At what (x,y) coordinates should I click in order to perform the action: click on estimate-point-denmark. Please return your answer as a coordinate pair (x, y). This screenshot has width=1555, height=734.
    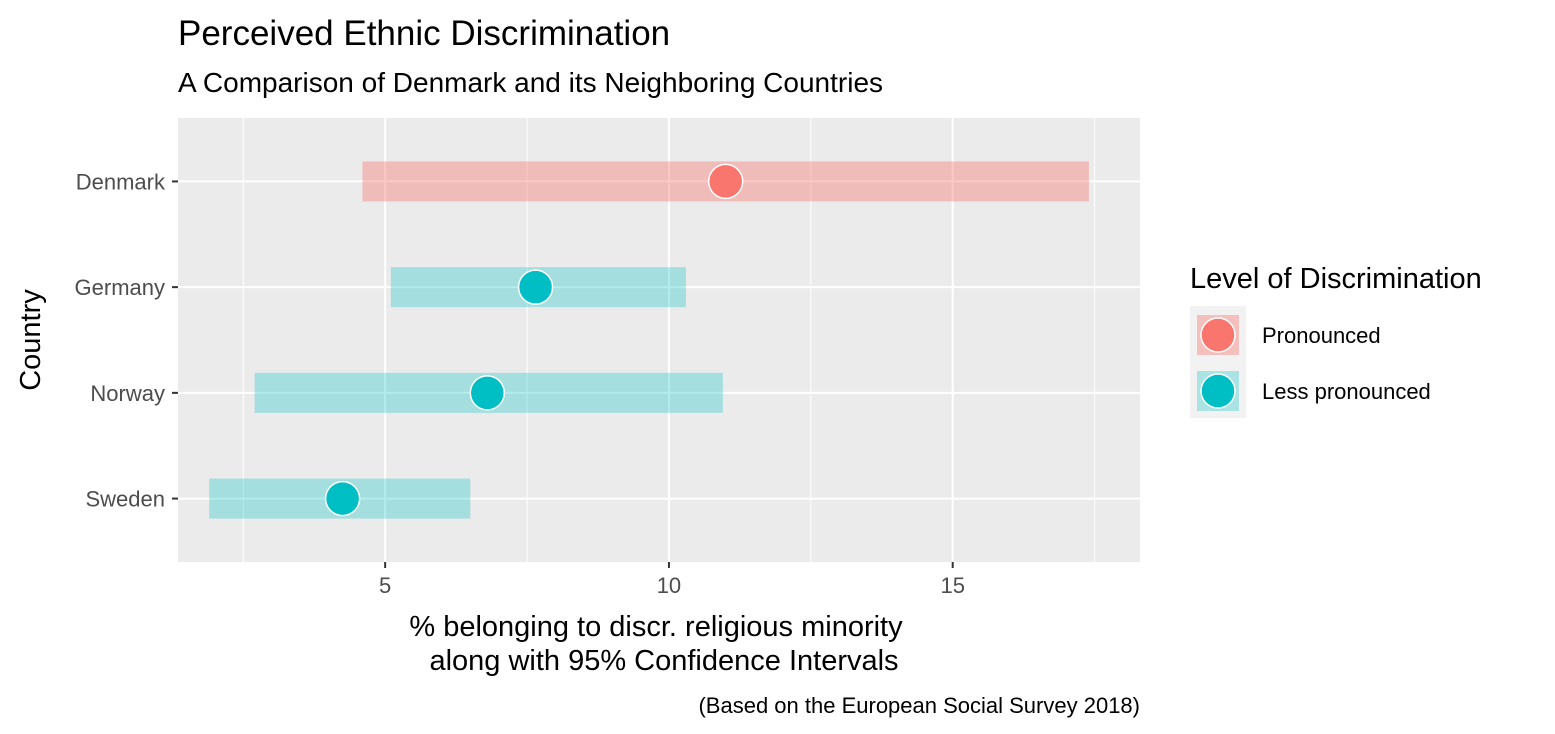
    Looking at the image, I should click on (725, 181).